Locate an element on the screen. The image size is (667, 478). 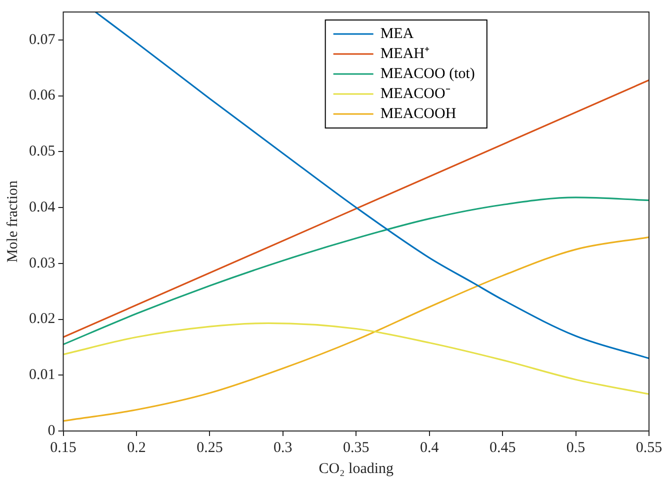
x-tick-label: 0.3 is located at coordinates (283, 448).